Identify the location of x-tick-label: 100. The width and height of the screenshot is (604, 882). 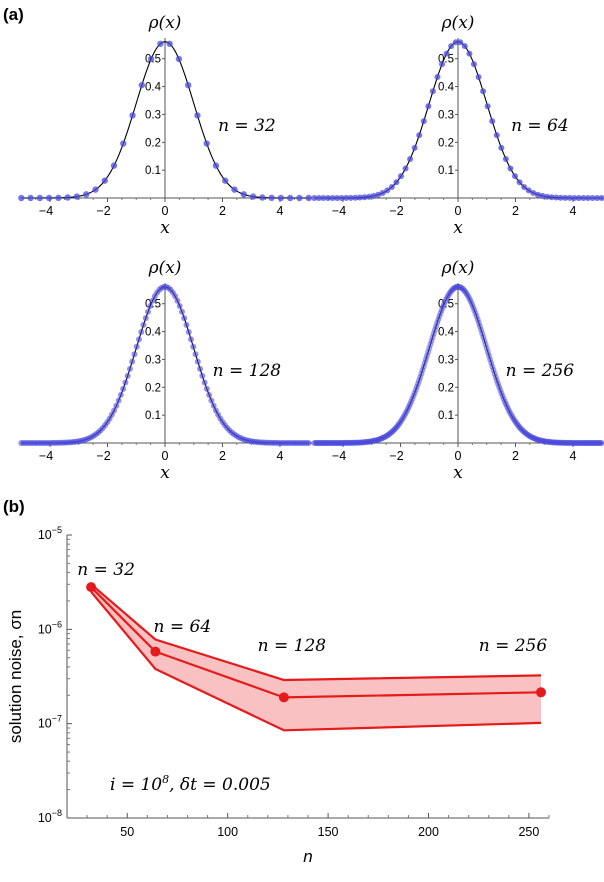
(227, 832).